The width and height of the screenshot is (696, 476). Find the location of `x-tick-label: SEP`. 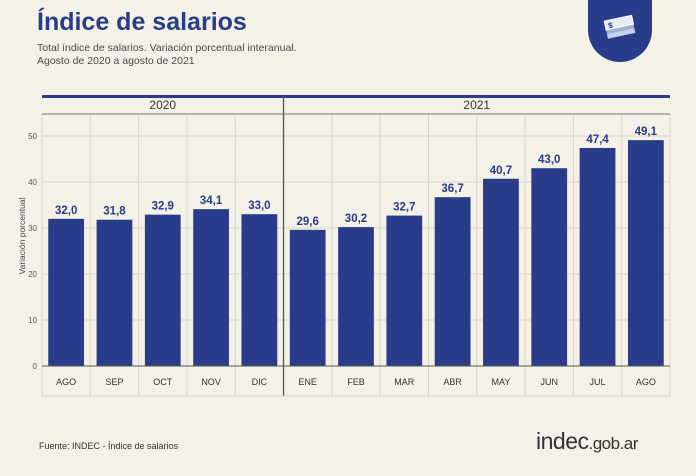

x-tick-label: SEP is located at coordinates (114, 382).